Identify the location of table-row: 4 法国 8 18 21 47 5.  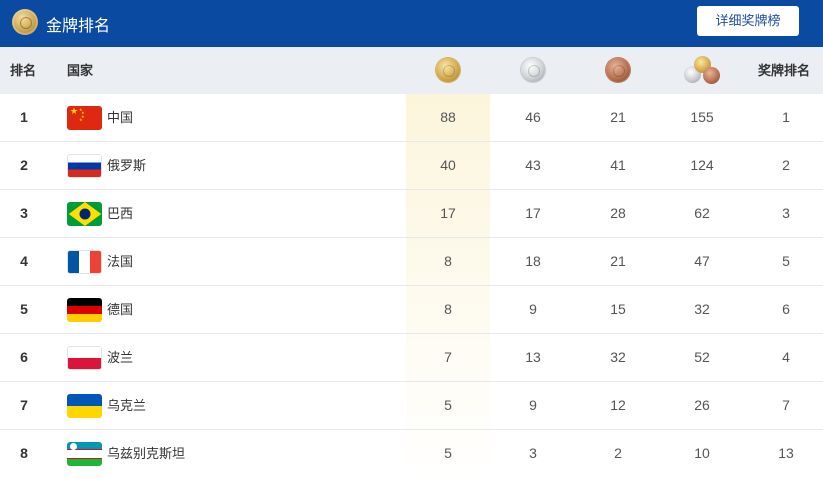
(411, 262).